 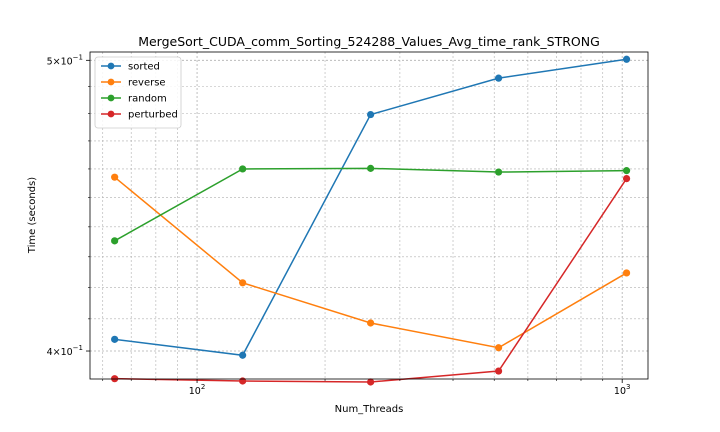 What do you see at coordinates (65, 351) in the screenshot?
I see `y-tick-label: 4×10⁻¹` at bounding box center [65, 351].